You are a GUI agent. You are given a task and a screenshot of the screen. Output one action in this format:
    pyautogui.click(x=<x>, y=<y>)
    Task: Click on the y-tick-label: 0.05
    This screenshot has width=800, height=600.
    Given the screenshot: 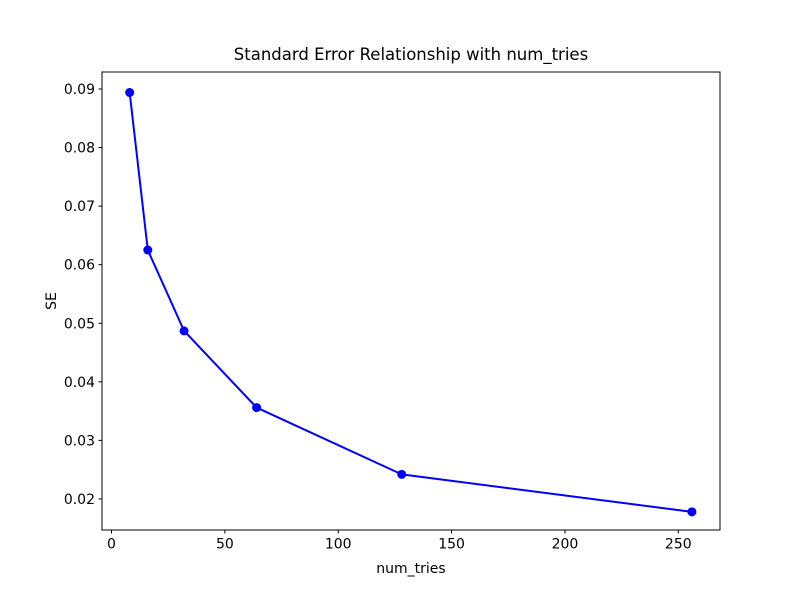 What is the action you would take?
    pyautogui.click(x=79, y=324)
    